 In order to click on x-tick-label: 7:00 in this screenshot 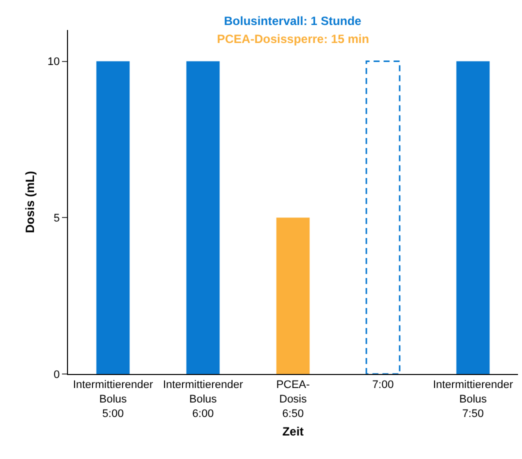, I will do `click(383, 385)`.